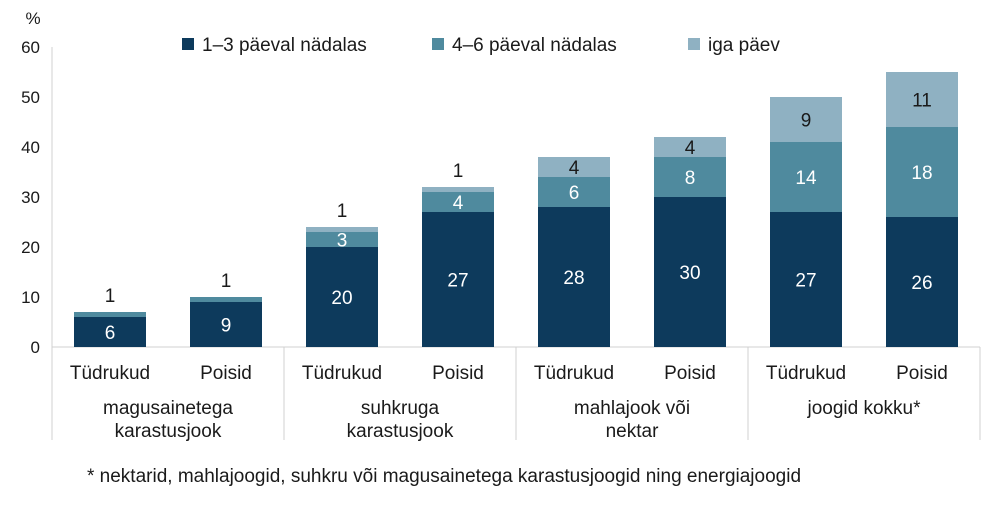 The image size is (990, 506). Describe the element at coordinates (400, 408) in the screenshot. I see `x-group-label: suhkruga` at that location.